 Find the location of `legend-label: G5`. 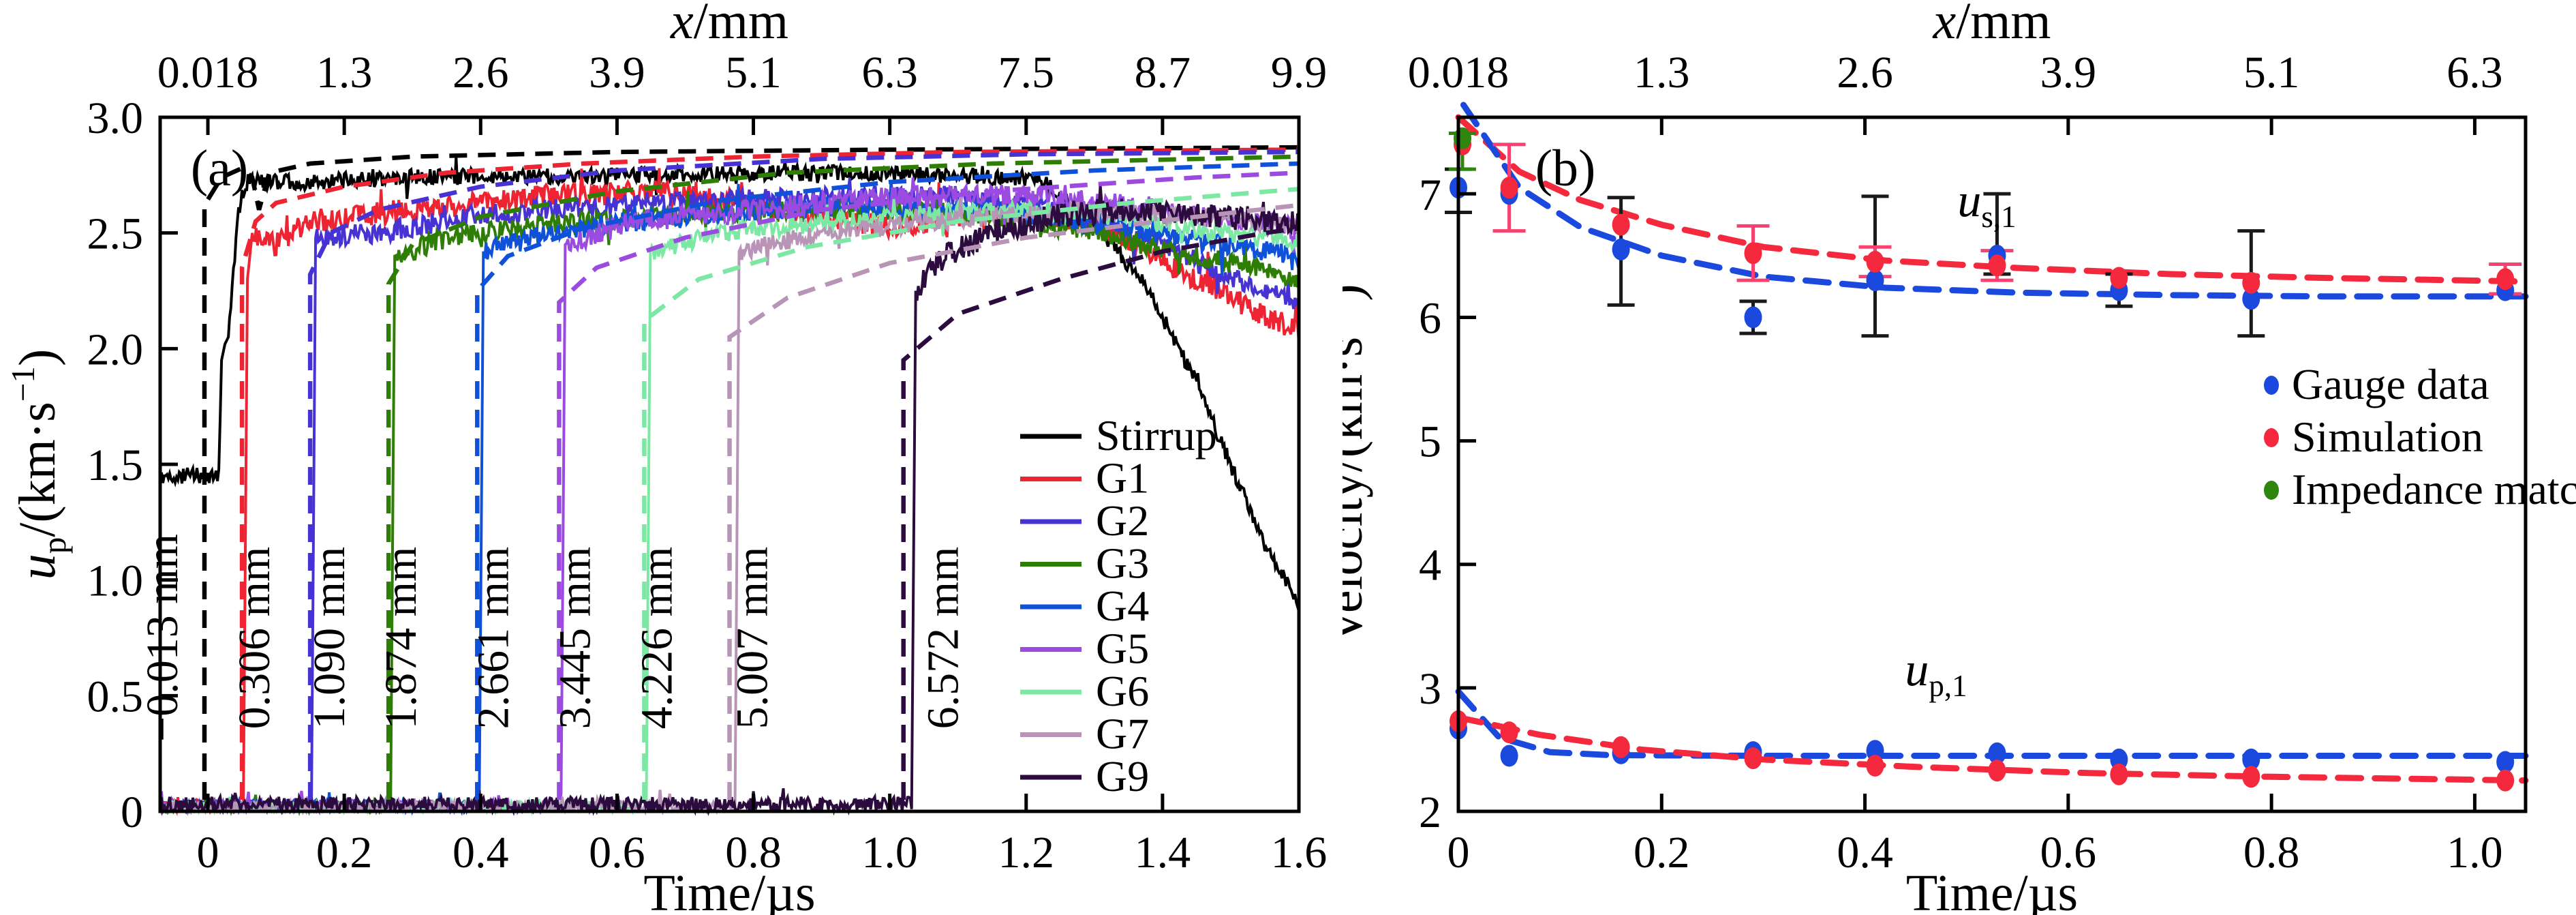

legend-label: G5 is located at coordinates (1122, 649).